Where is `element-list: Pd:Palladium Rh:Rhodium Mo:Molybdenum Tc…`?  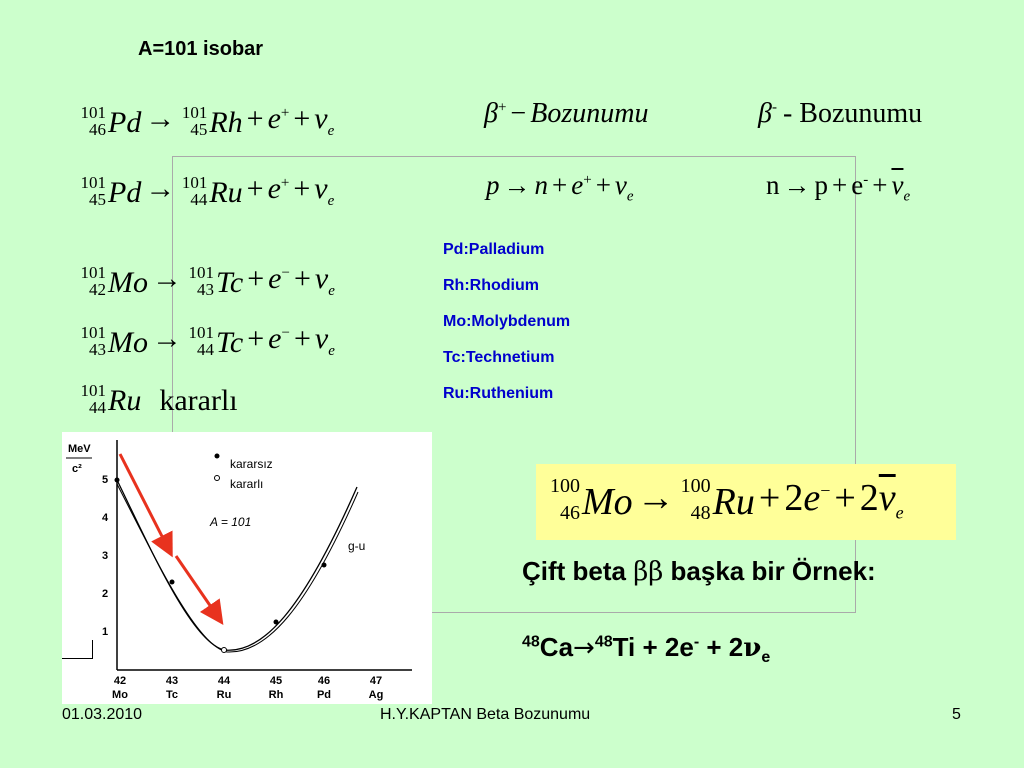
element-list: Pd:Palladium Rh:Rhodium Mo:Molybdenum Tc… is located at coordinates (506, 322).